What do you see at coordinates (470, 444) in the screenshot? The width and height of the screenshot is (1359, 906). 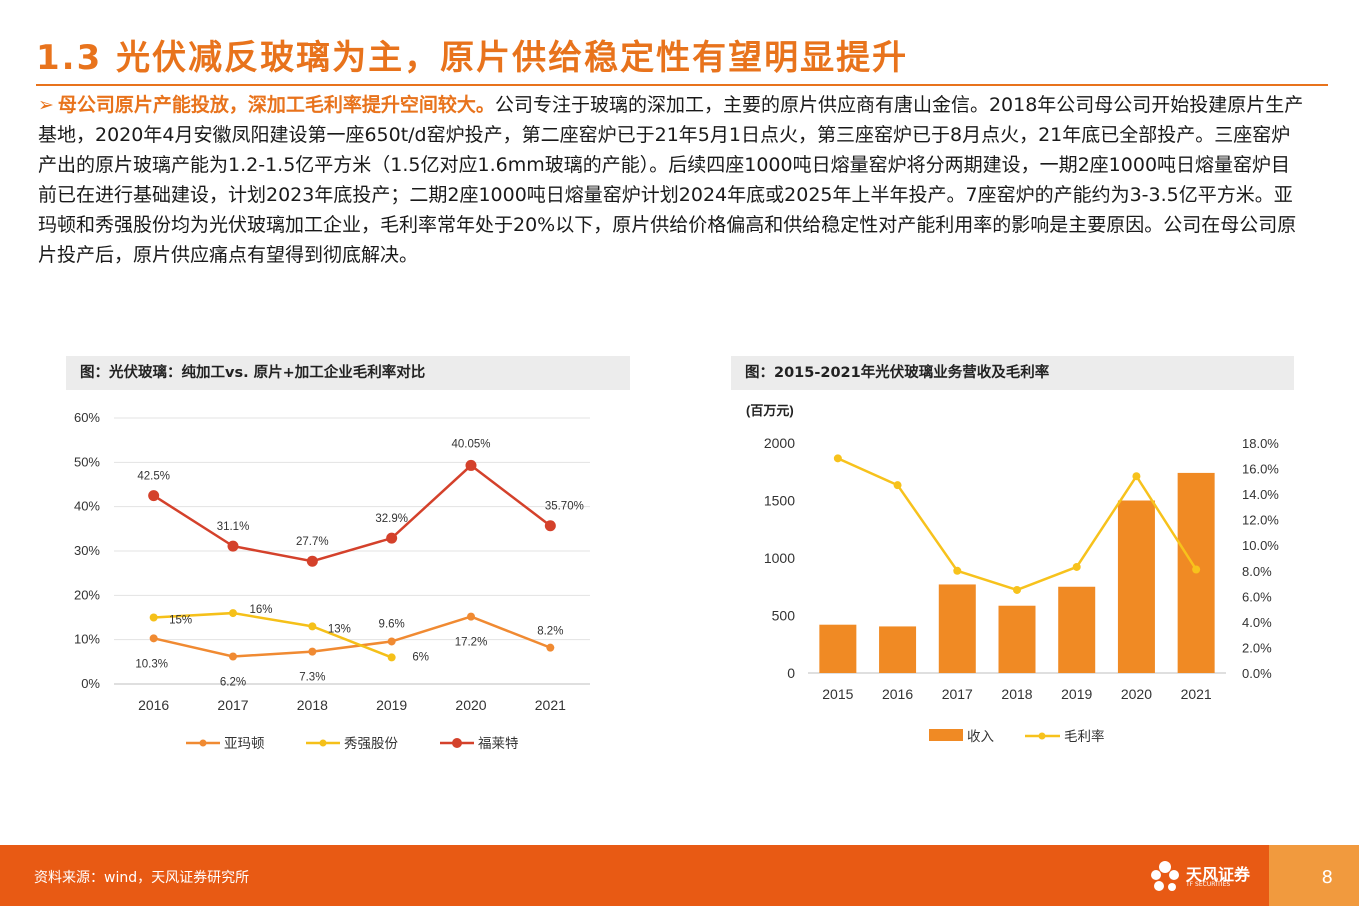 I see `data-label: 40.05%` at bounding box center [470, 444].